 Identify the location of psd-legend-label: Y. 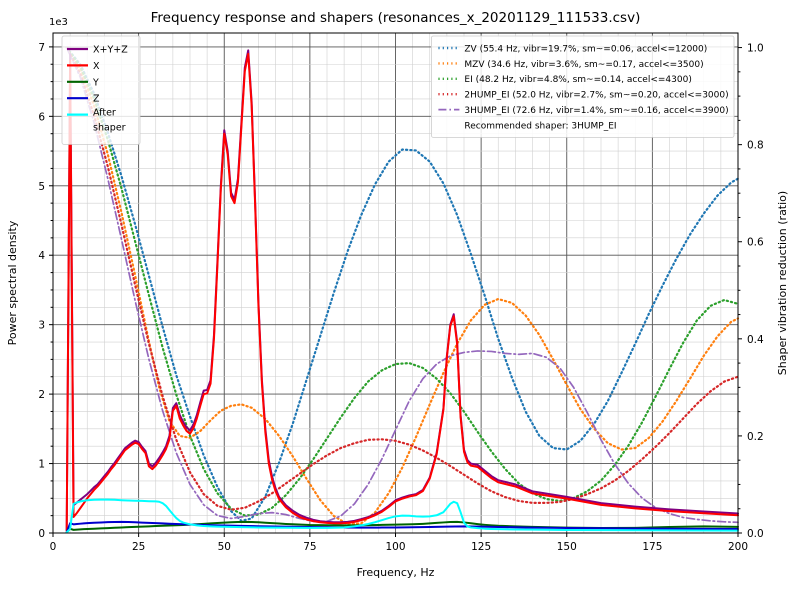
(95, 82).